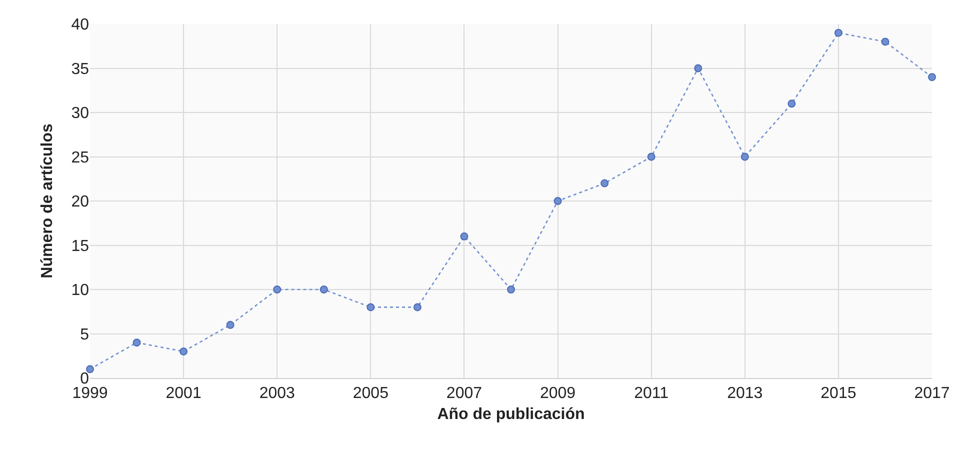 The width and height of the screenshot is (958, 454). What do you see at coordinates (80, 291) in the screenshot?
I see `y-tick-label: 10` at bounding box center [80, 291].